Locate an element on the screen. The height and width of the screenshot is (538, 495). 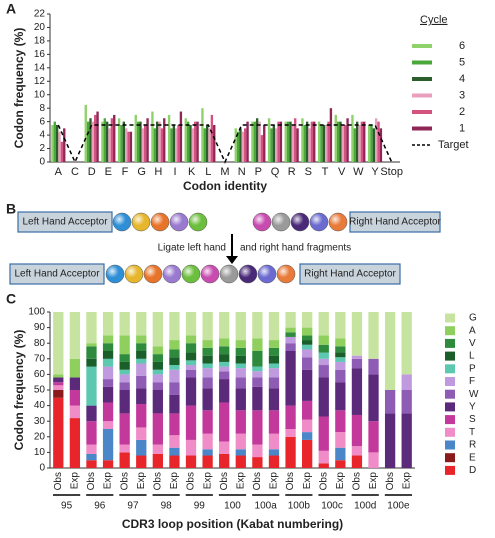
acceptor-box is located at coordinates (65, 222).